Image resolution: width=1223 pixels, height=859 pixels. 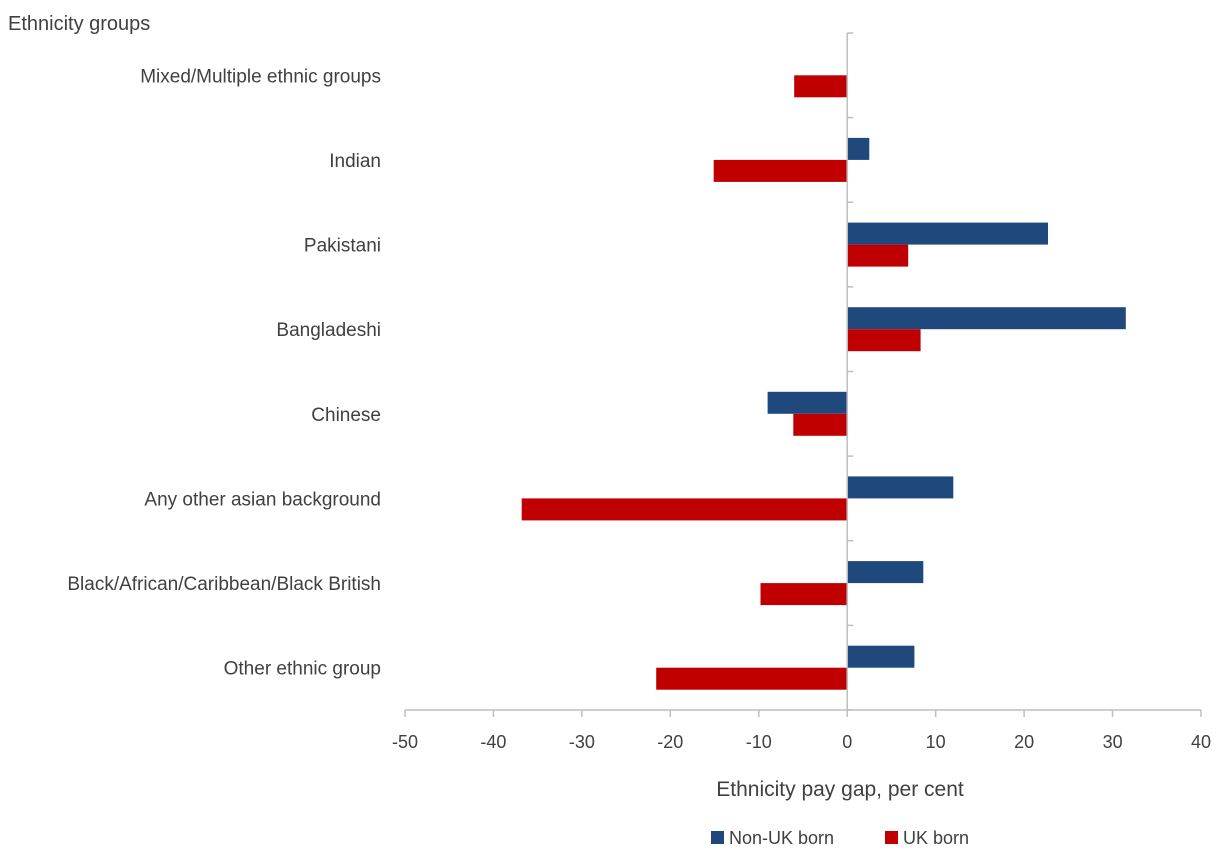 I want to click on x-tick-label: -30, so click(x=582, y=742).